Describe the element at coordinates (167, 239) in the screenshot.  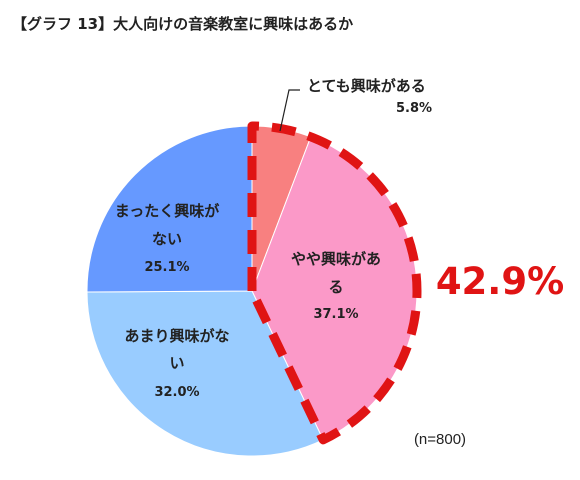
I see `slice-label-not-interested-line2: ない` at that location.